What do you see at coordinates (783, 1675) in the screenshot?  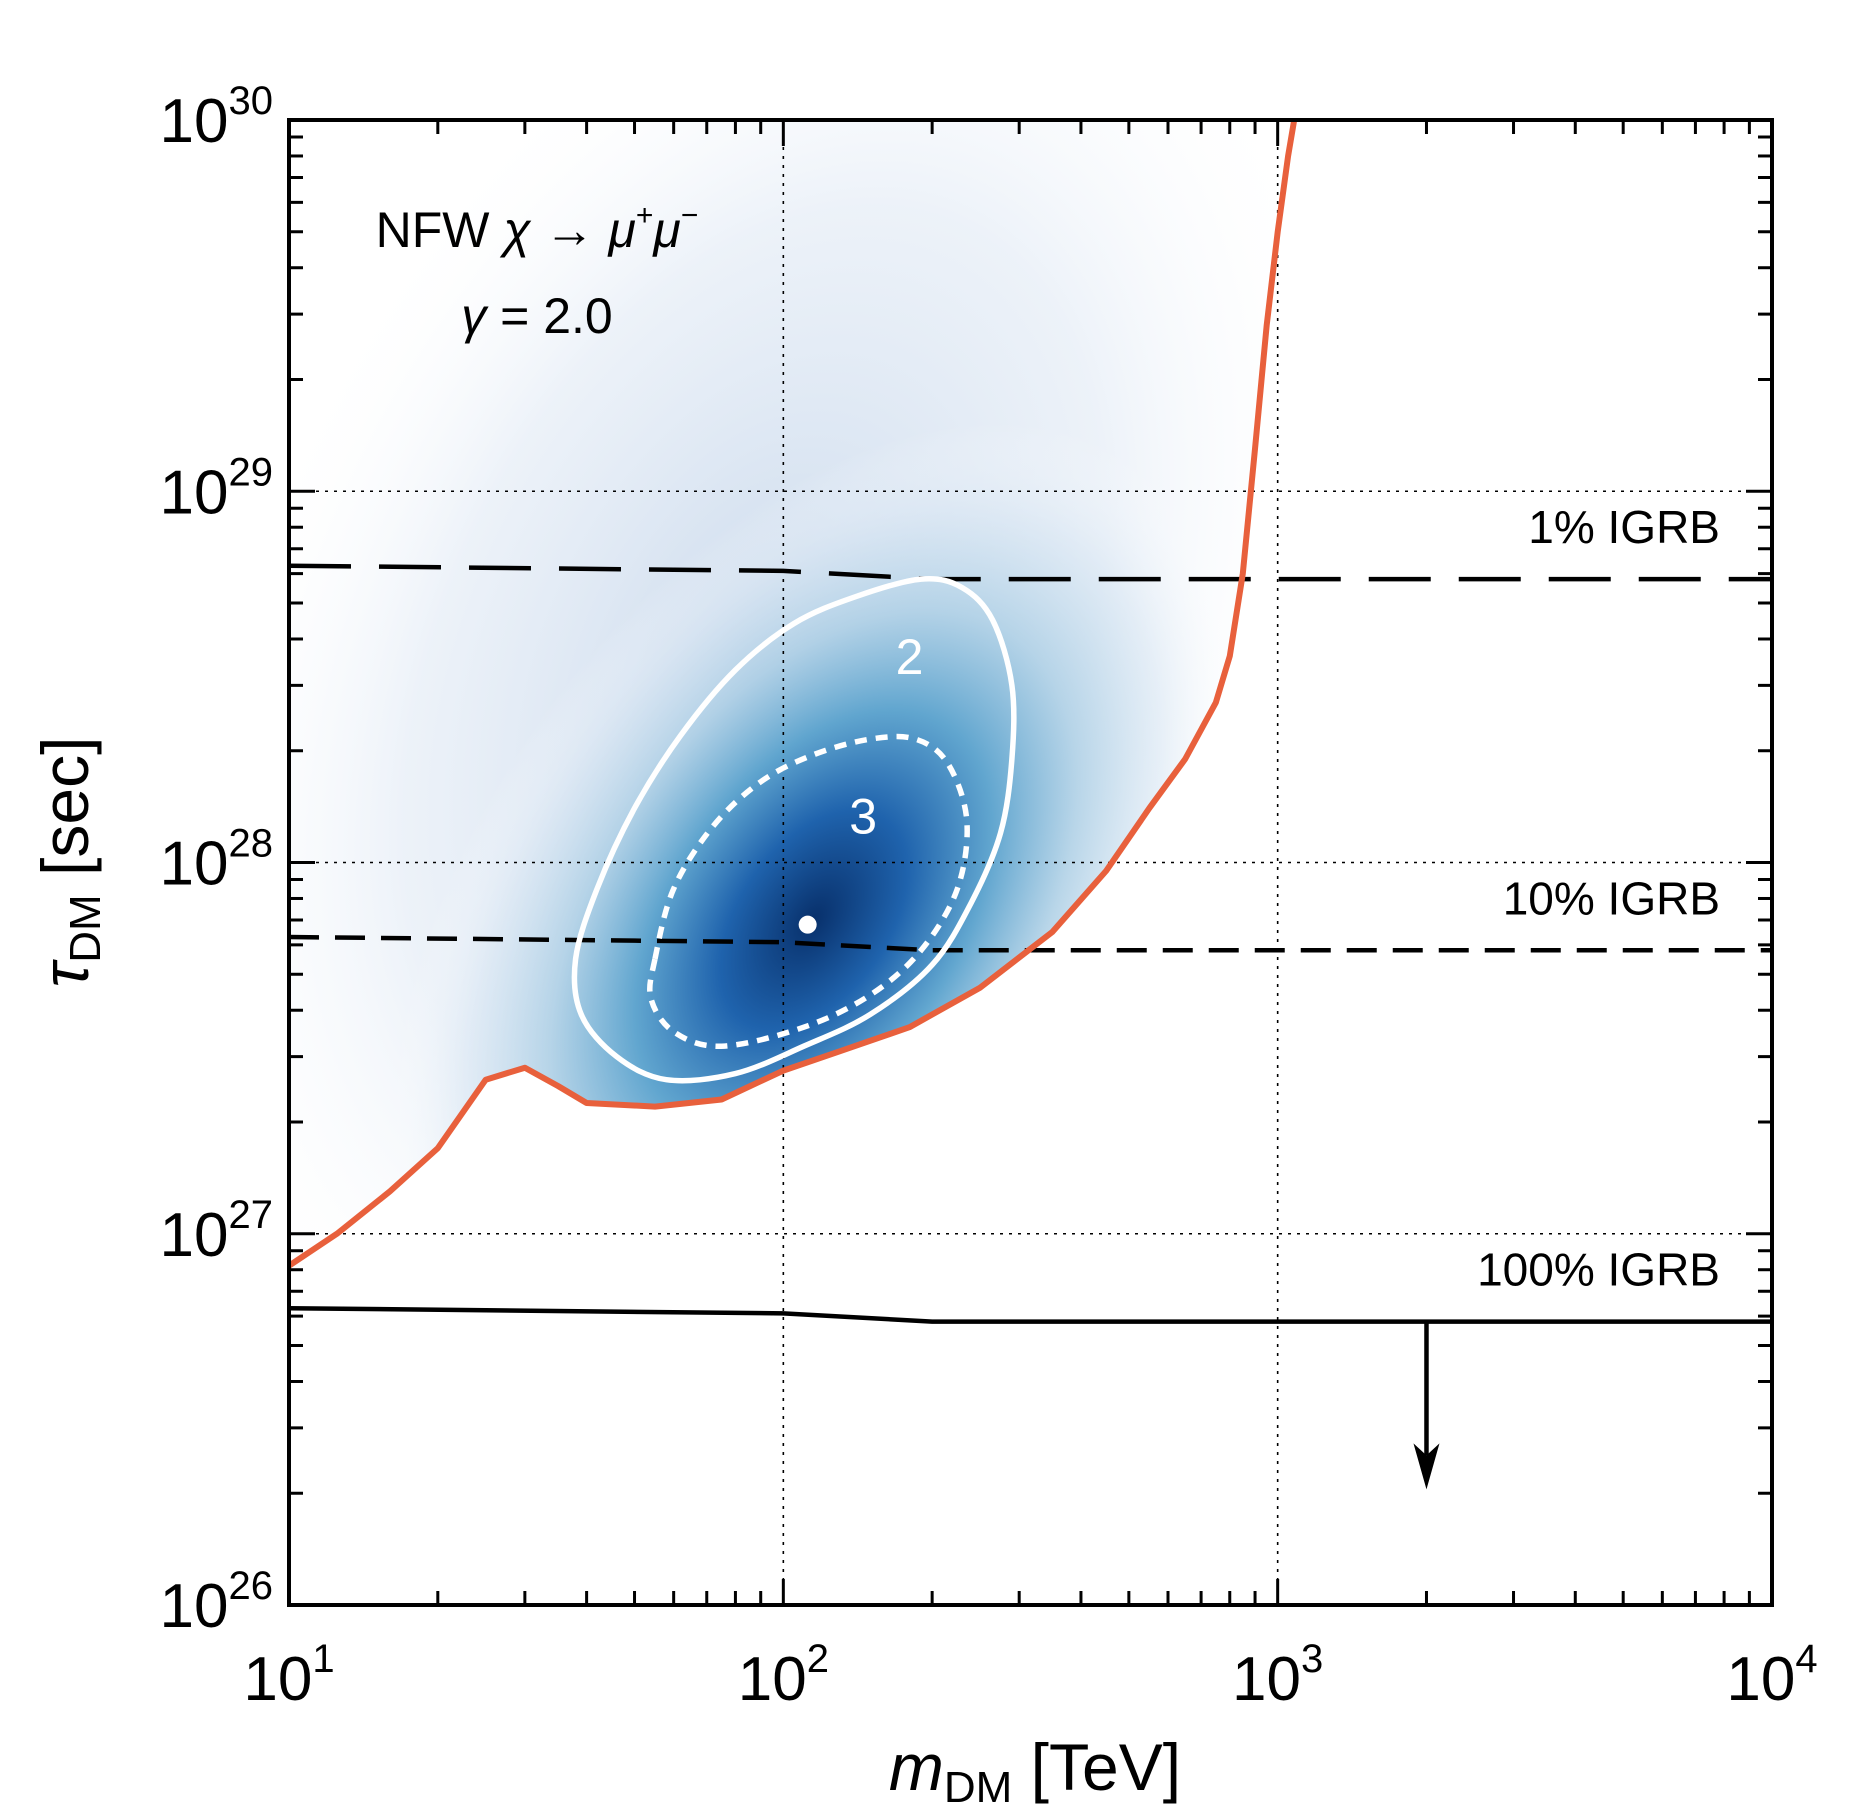 I see `x-tick-label: 10²` at bounding box center [783, 1675].